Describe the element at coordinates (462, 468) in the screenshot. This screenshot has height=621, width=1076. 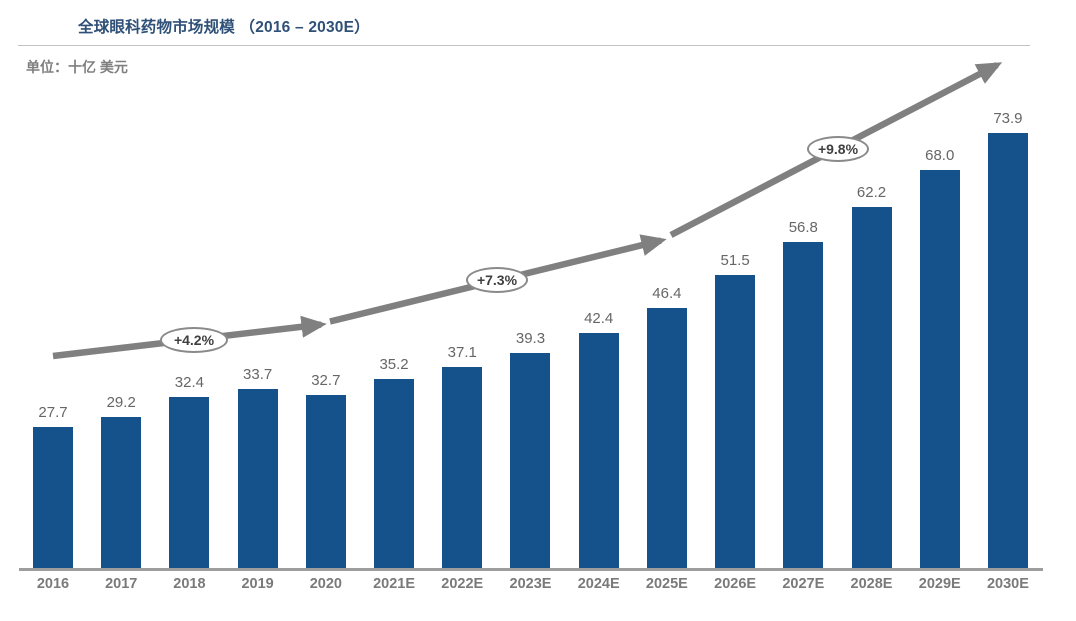
I see `bar-2022E` at that location.